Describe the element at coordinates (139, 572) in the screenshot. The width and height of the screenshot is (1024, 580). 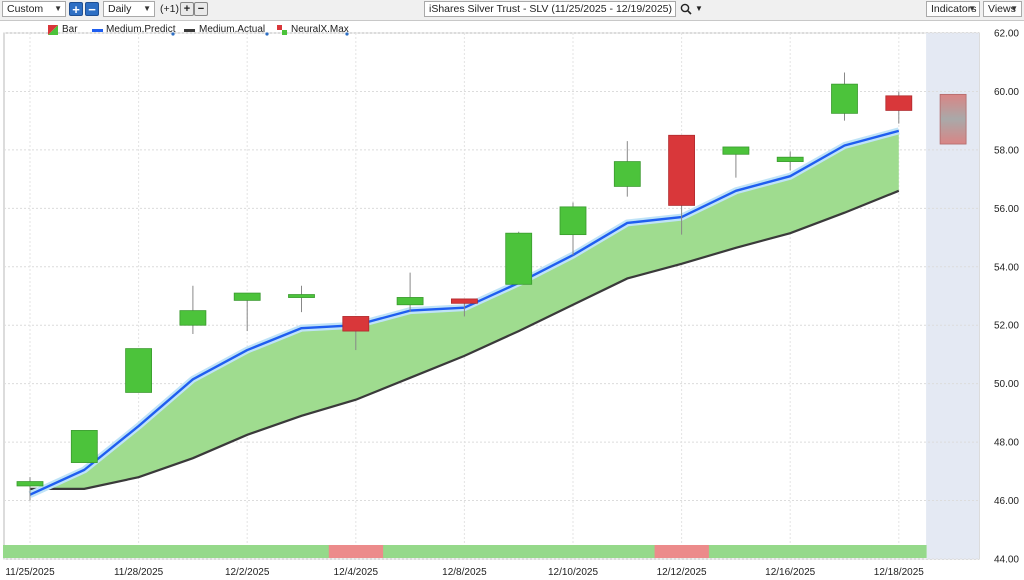
I see `x-tick-label: 11/28/2025` at that location.